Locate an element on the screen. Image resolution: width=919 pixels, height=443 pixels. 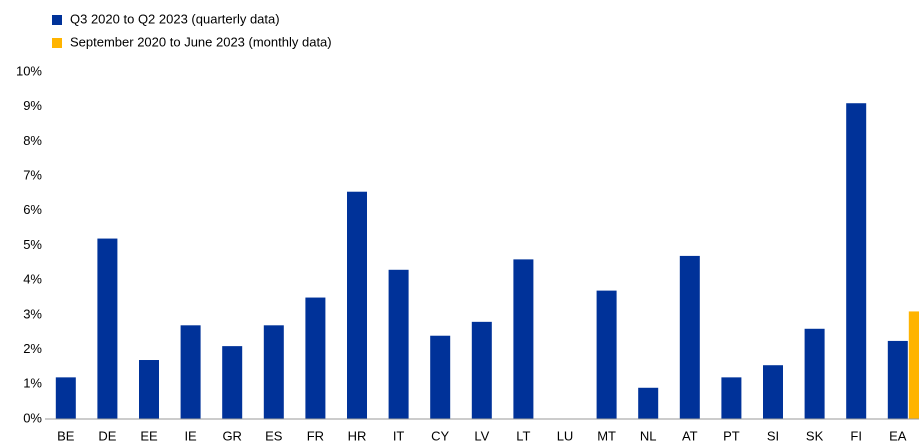
x-tick-label: LV is located at coordinates (481, 435).